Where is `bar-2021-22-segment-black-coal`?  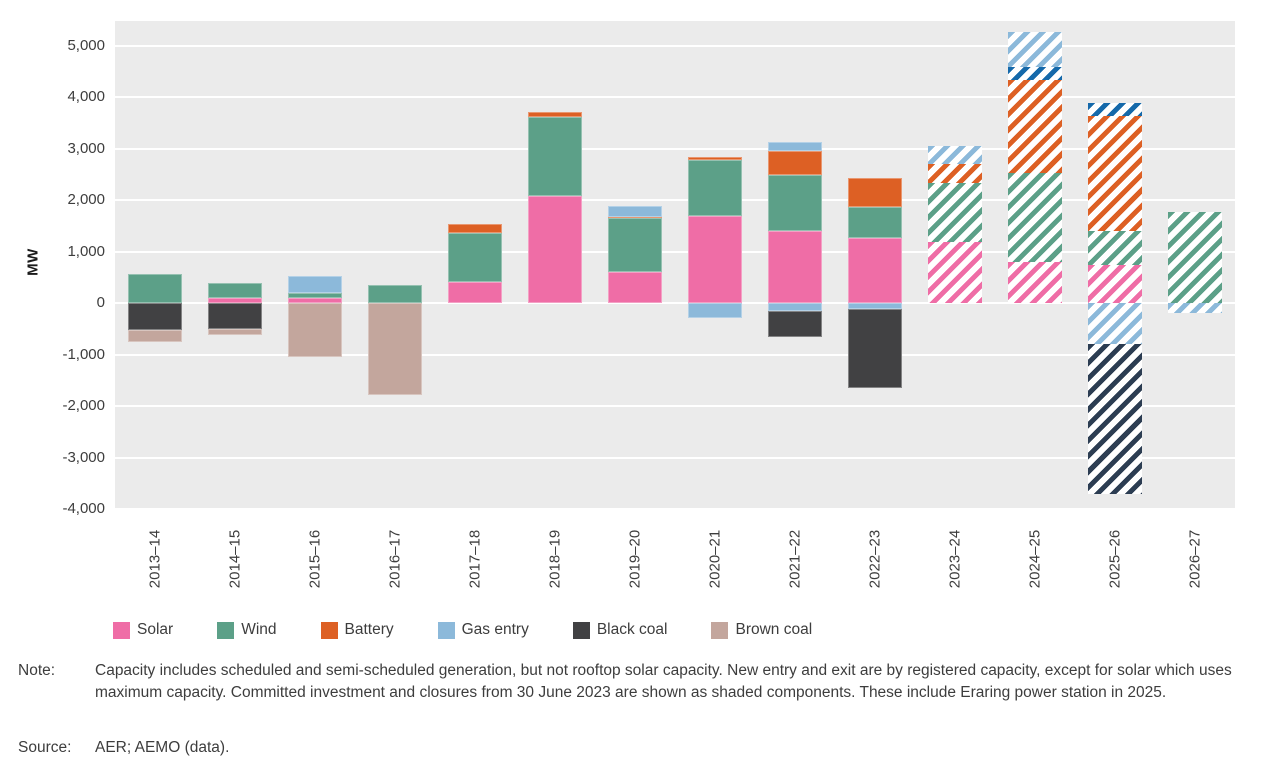
bar-2021-22-segment-black-coal is located at coordinates (795, 324).